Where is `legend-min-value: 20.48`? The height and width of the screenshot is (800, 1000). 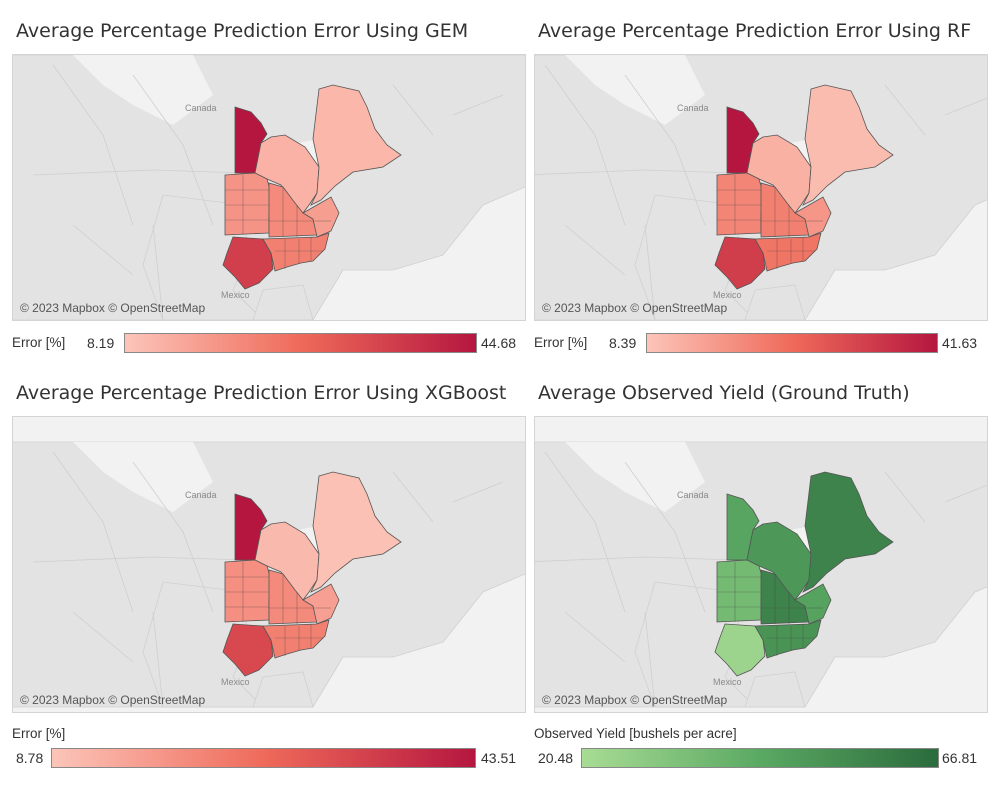 legend-min-value: 20.48 is located at coordinates (556, 758).